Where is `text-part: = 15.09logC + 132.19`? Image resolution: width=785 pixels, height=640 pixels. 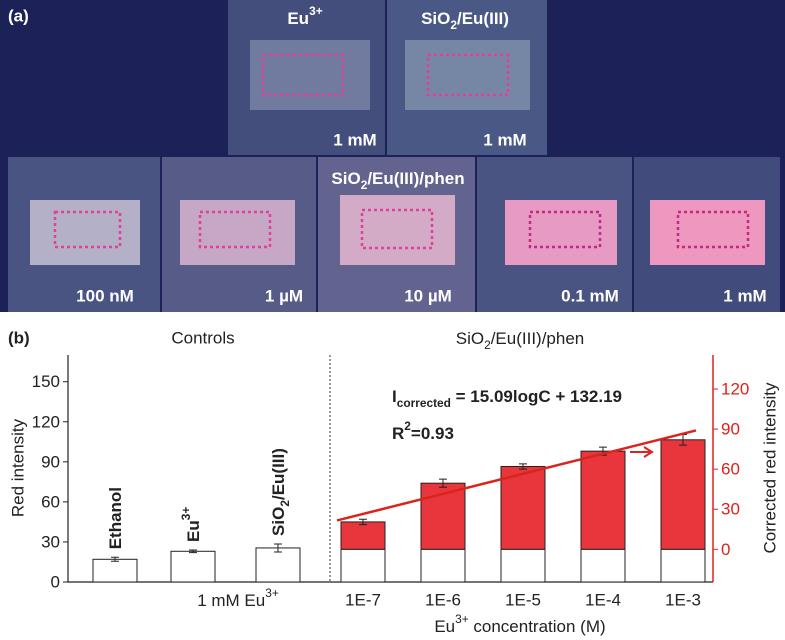
text-part: = 15.09logC + 132.19 is located at coordinates (536, 396).